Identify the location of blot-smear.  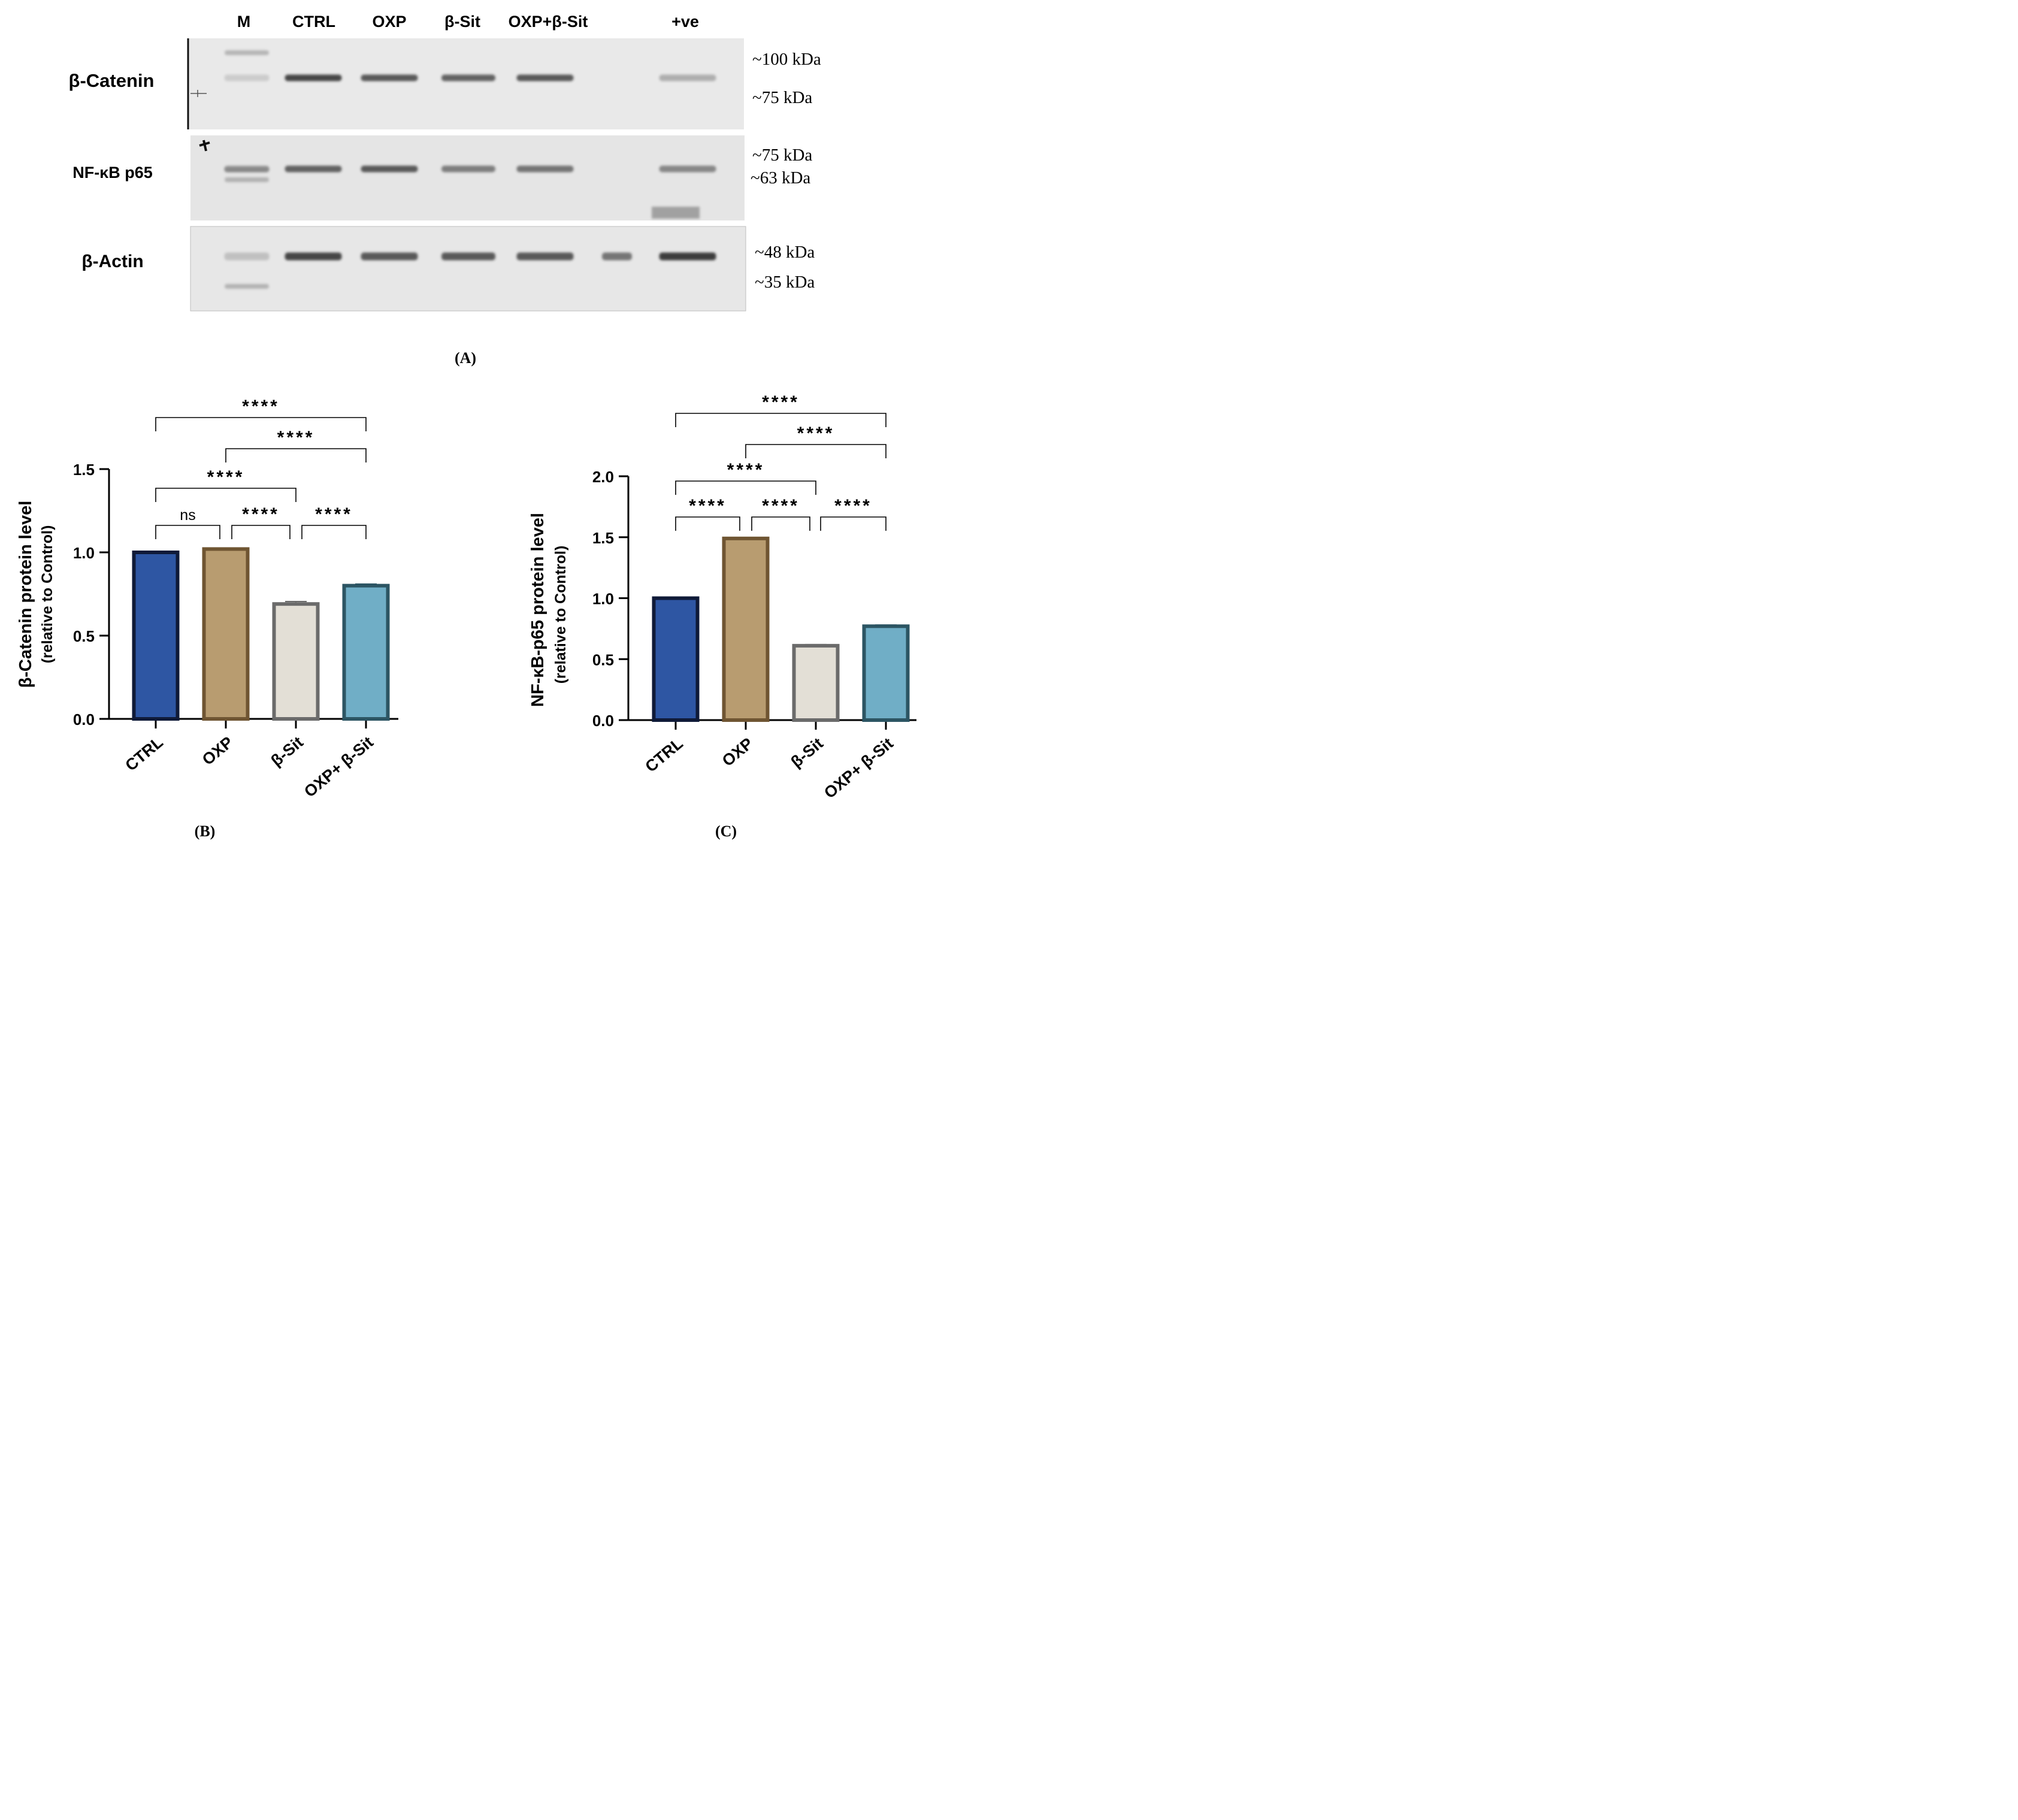
(676, 213).